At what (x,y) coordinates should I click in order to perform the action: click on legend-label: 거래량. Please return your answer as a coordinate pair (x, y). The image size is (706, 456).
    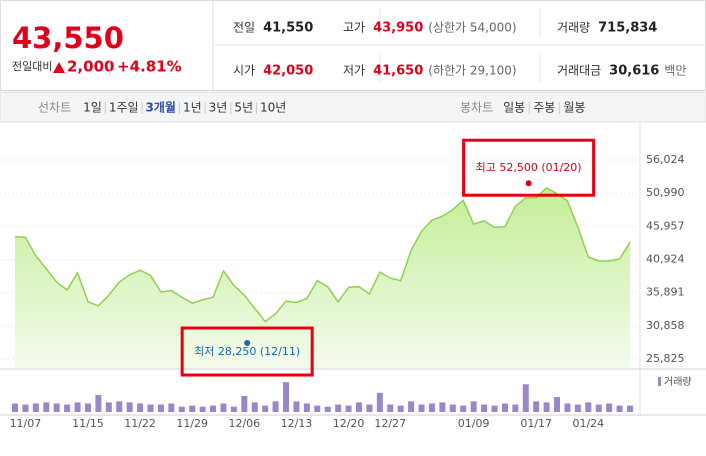
    Looking at the image, I should click on (678, 382).